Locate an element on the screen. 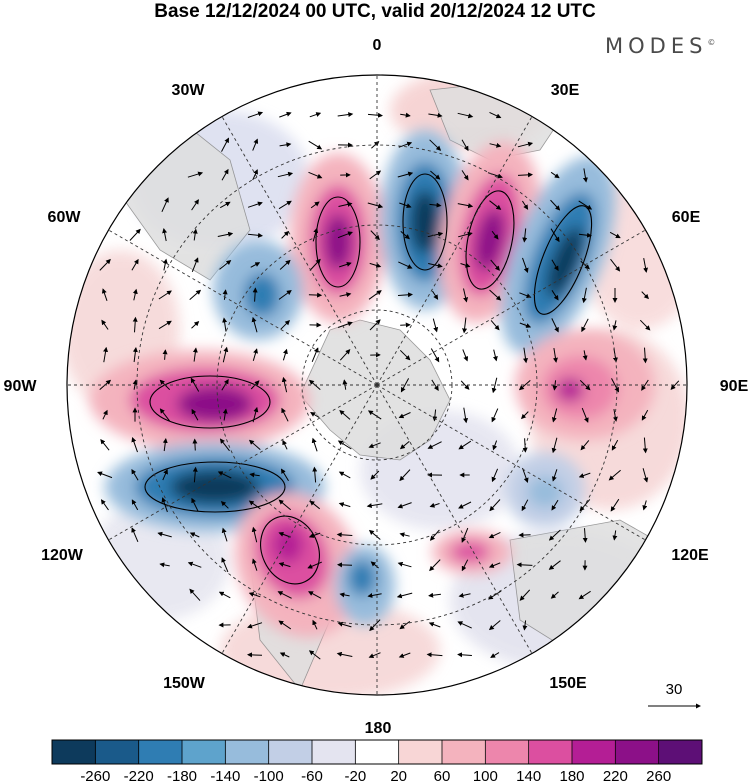  lon-label-150w: 150W is located at coordinates (184, 683).